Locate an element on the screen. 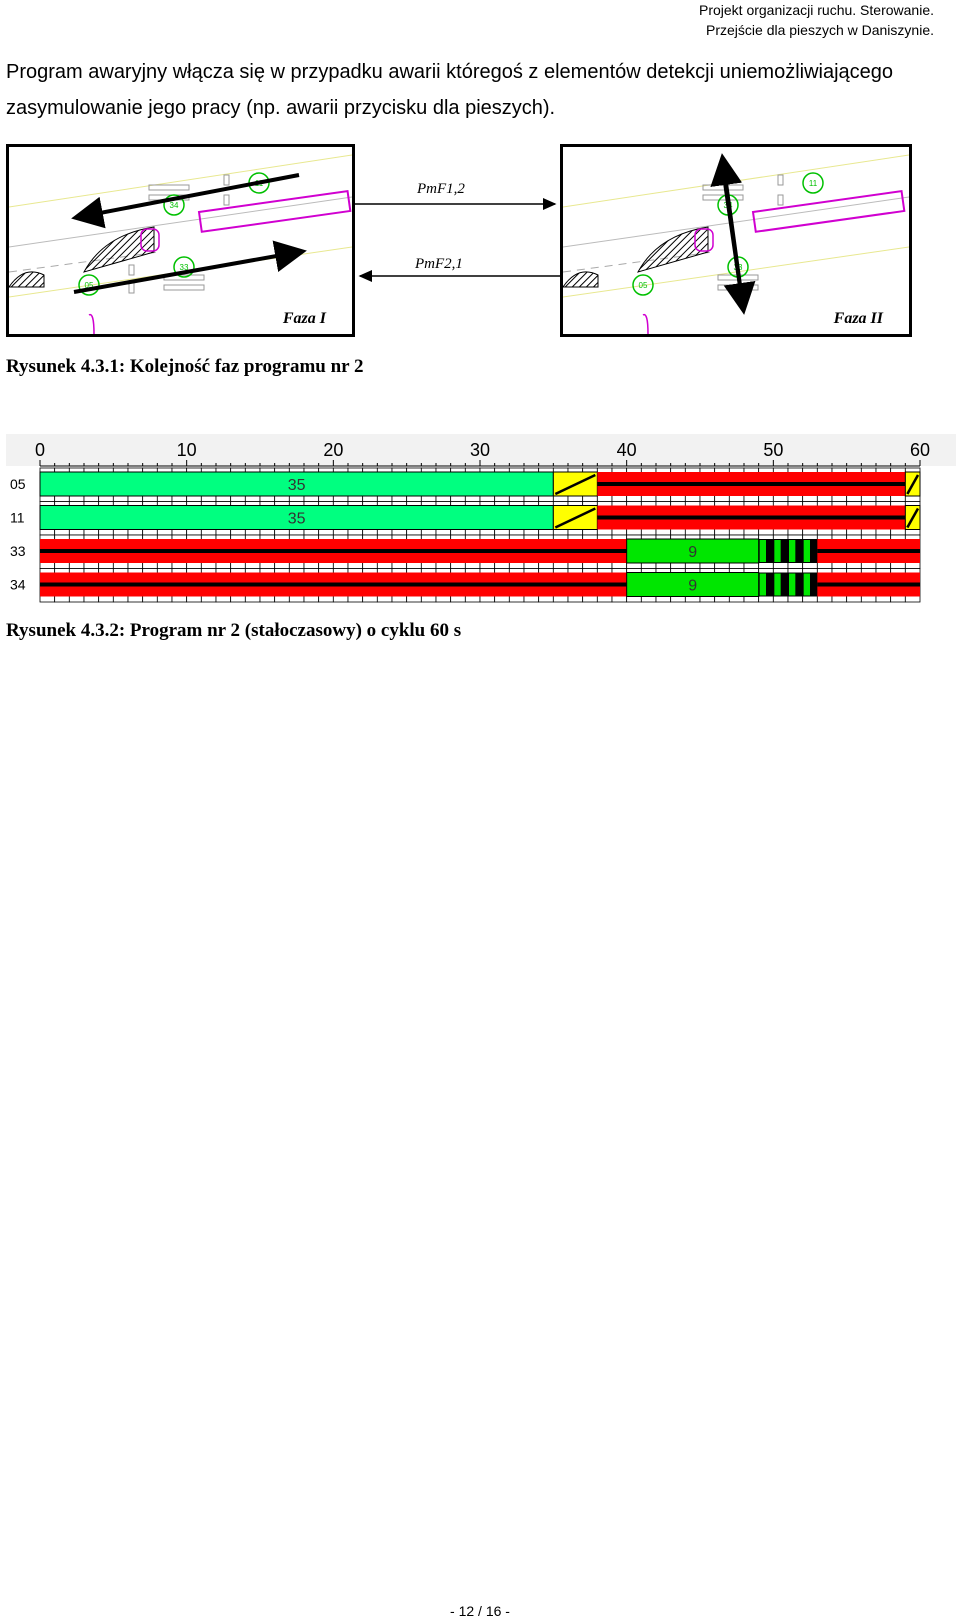 The height and width of the screenshot is (1623, 960). phase-2-diagram: 11 34 33 05 Faza II is located at coordinates (736, 240).